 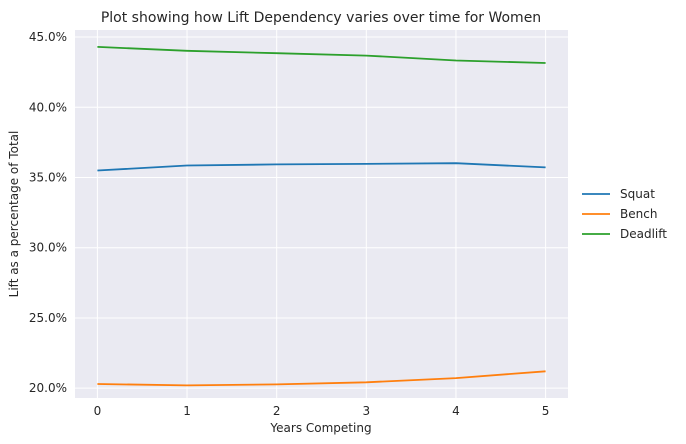 What do you see at coordinates (321, 167) in the screenshot?
I see `series-line-squat` at bounding box center [321, 167].